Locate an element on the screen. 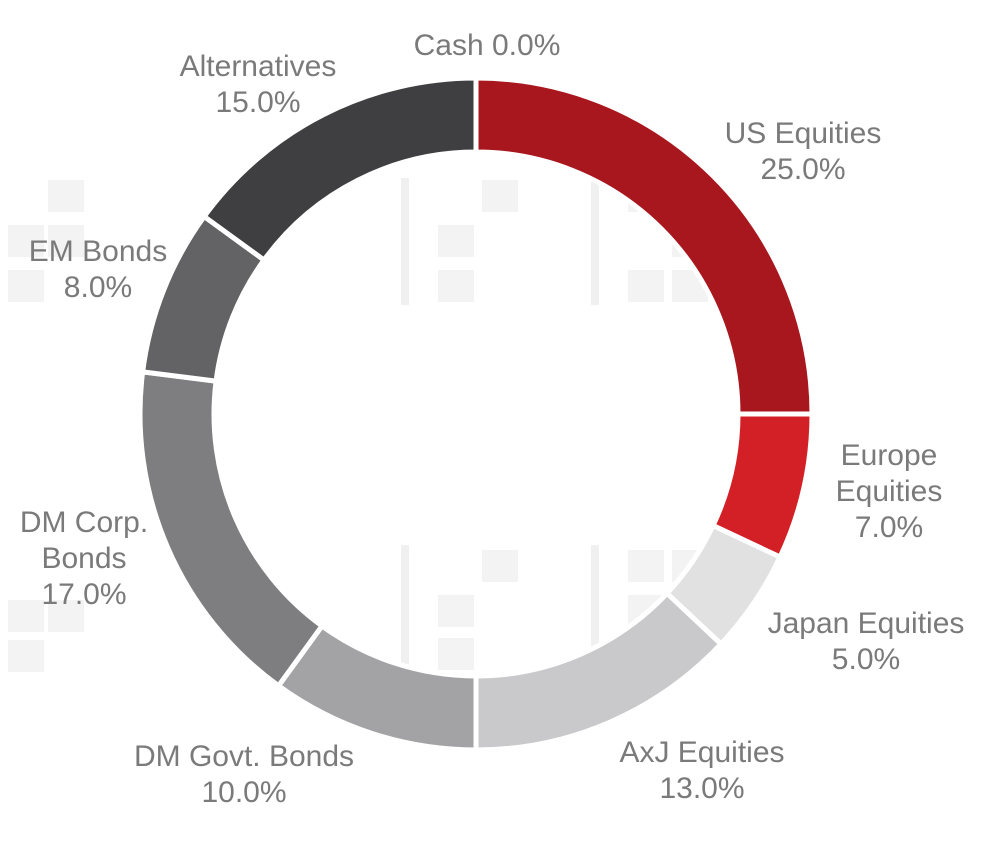 Image resolution: width=1000 pixels, height=864 pixels. slice-value-label: 5.0% is located at coordinates (866, 659).